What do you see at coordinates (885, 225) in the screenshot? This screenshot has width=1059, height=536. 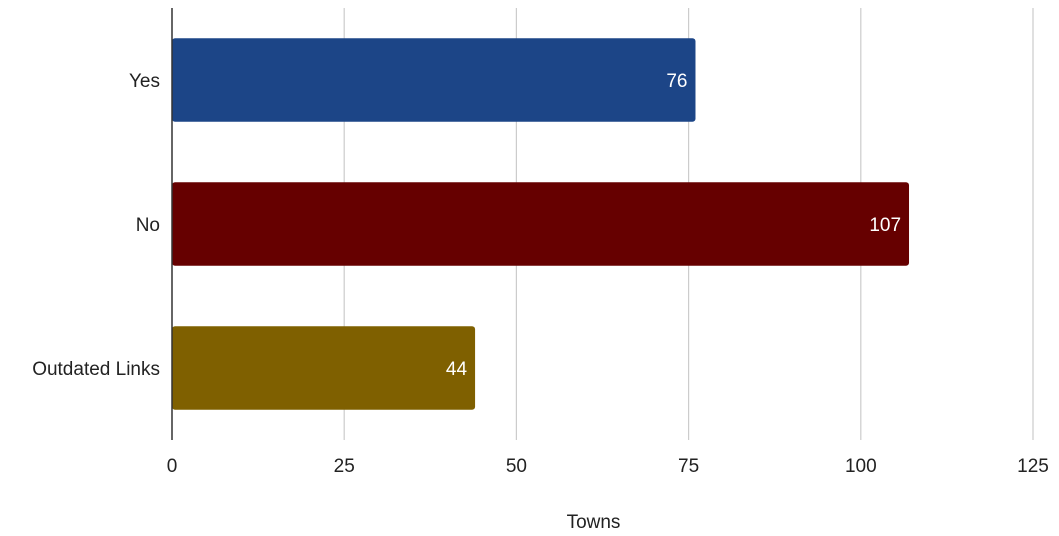 I see `data-label: 107` at bounding box center [885, 225].